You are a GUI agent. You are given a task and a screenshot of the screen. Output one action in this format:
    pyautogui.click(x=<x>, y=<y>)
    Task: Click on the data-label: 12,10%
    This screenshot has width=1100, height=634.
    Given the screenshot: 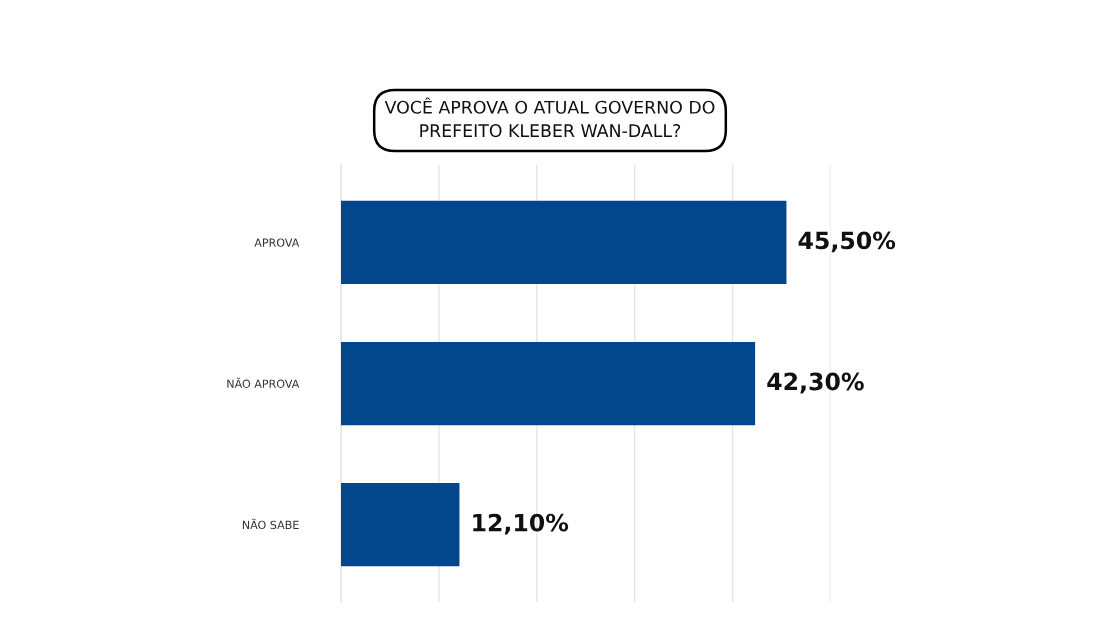 What is the action you would take?
    pyautogui.click(x=521, y=524)
    